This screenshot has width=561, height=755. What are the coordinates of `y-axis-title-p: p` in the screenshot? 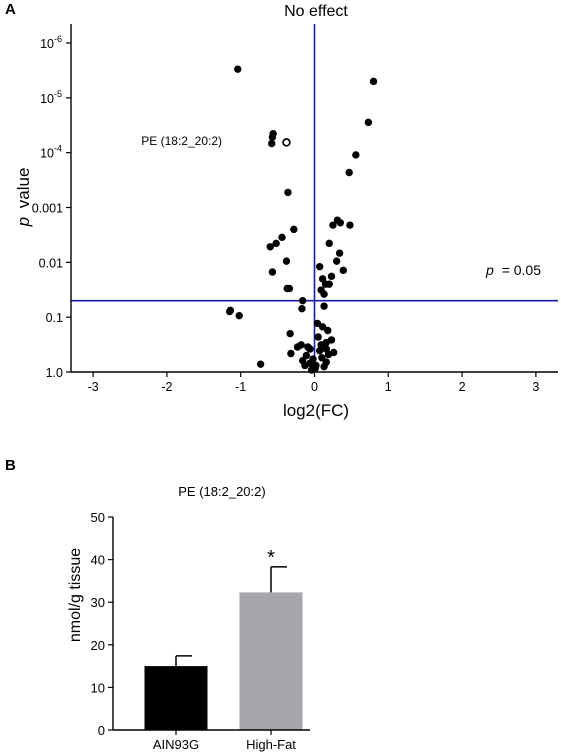 It's located at (23, 222).